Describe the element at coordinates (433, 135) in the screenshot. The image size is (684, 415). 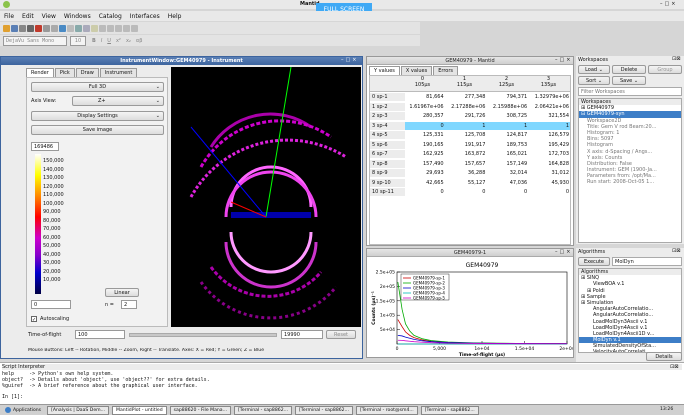
I see `table-cell: 125,331` at that location.